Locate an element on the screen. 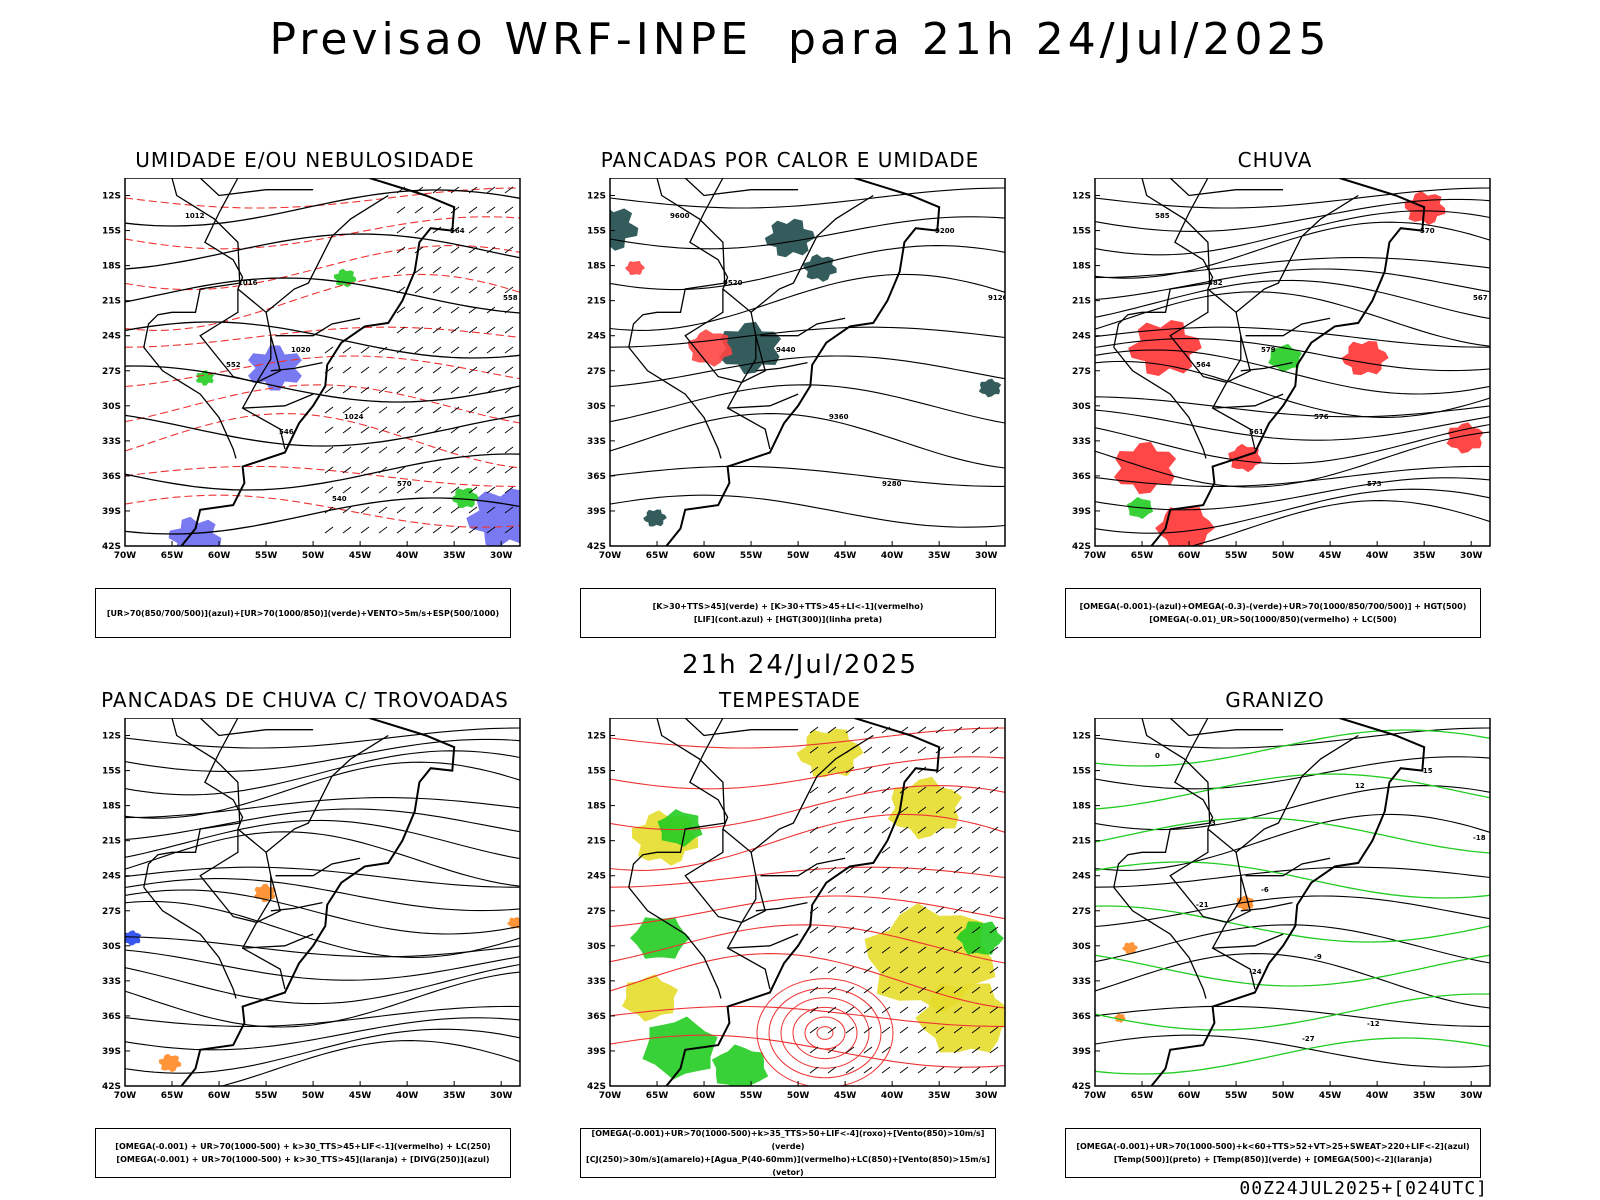  lat-tick-label: 18S is located at coordinates (596, 807).